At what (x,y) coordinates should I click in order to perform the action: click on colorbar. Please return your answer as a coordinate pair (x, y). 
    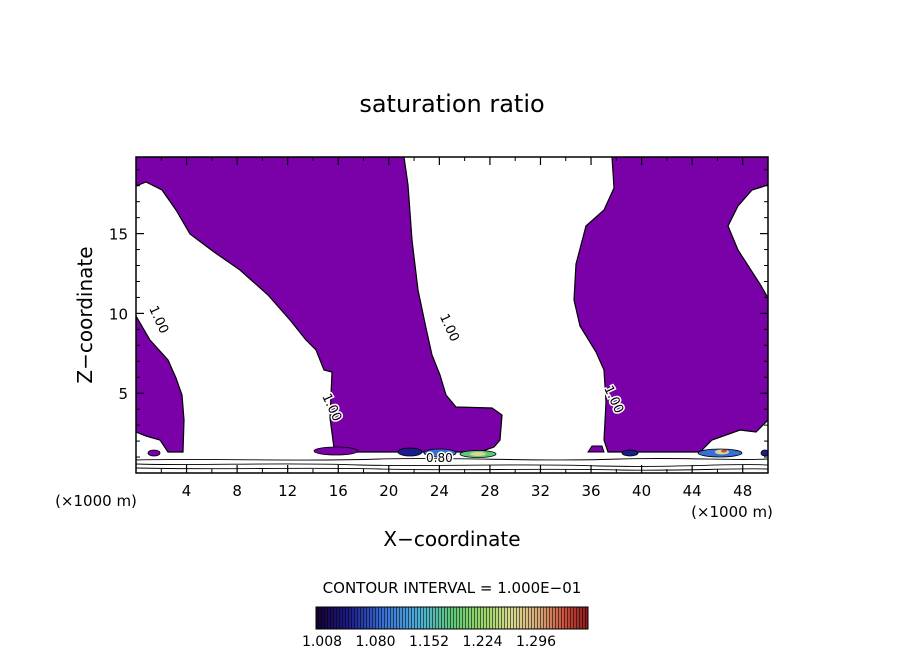
    Looking at the image, I should click on (452, 618).